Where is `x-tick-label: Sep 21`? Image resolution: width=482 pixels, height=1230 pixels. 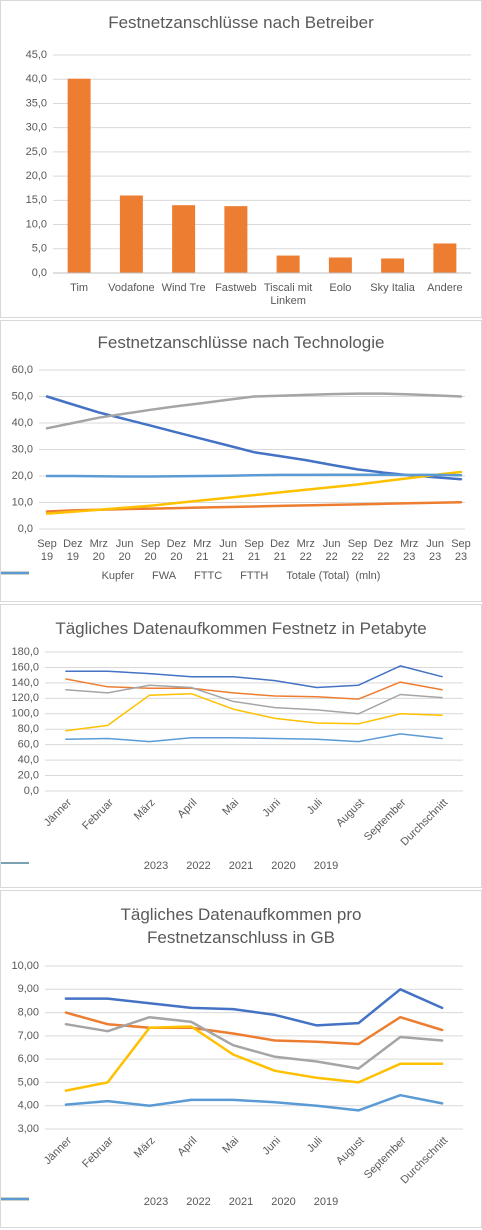
x-tick-label: Sep 21 is located at coordinates (254, 550).